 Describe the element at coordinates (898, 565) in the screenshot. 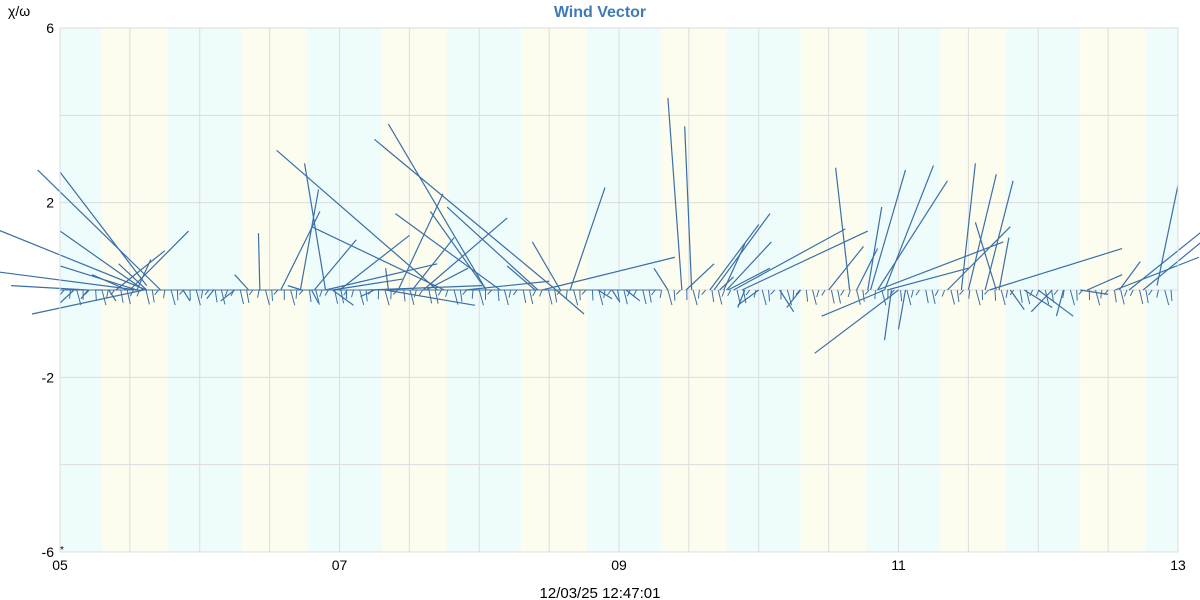

I see `x-tick-label: 11` at that location.